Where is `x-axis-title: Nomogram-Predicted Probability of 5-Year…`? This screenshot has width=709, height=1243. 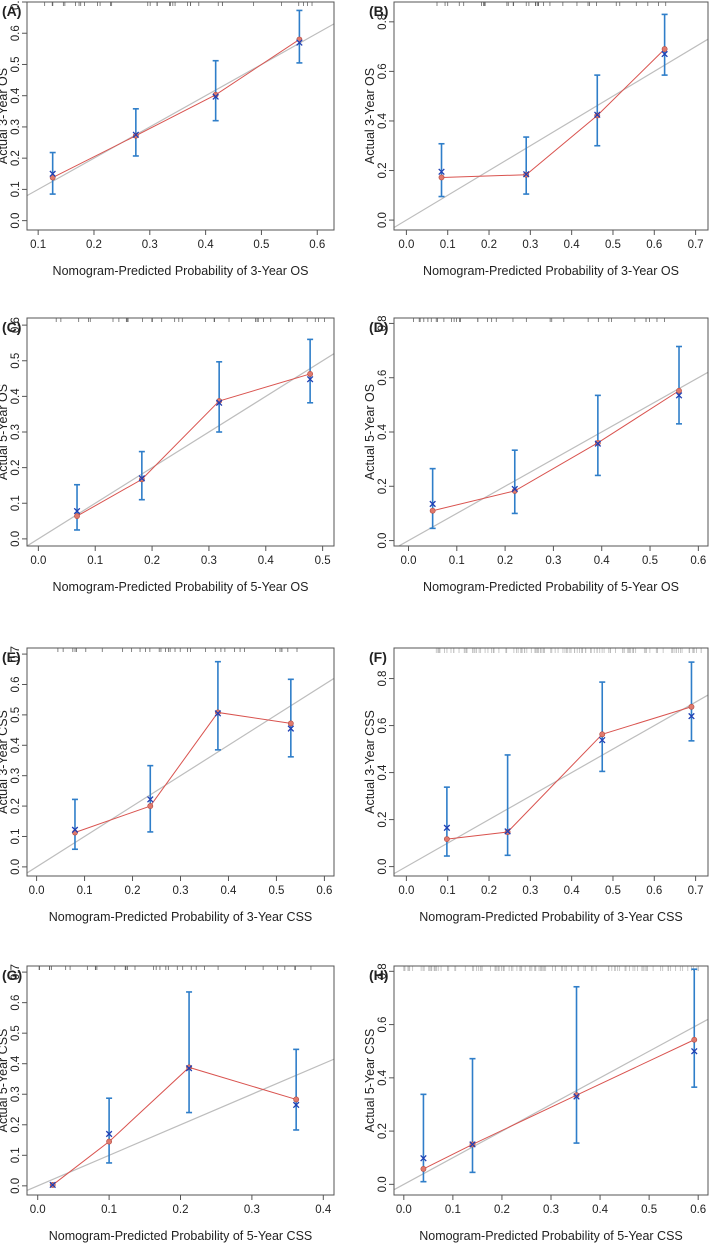 x-axis-title: Nomogram-Predicted Probability of 5-Year… is located at coordinates (551, 587).